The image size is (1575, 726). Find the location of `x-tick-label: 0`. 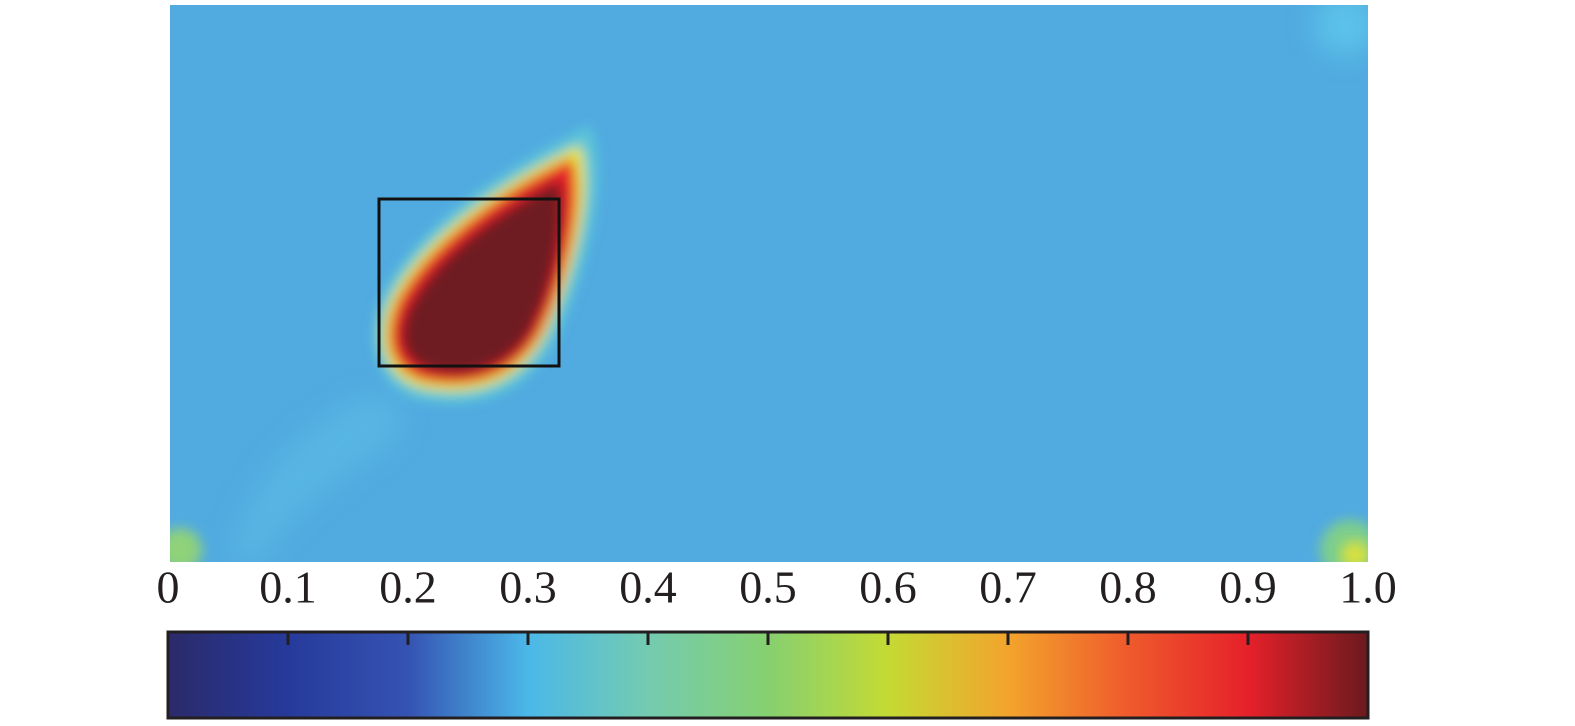

x-tick-label: 0 is located at coordinates (168, 587).